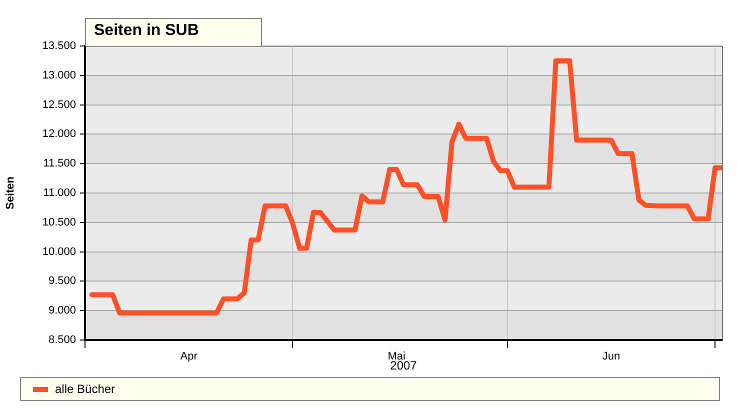 The height and width of the screenshot is (419, 737). What do you see at coordinates (62, 281) in the screenshot?
I see `y-tick-label: 9.500` at bounding box center [62, 281].